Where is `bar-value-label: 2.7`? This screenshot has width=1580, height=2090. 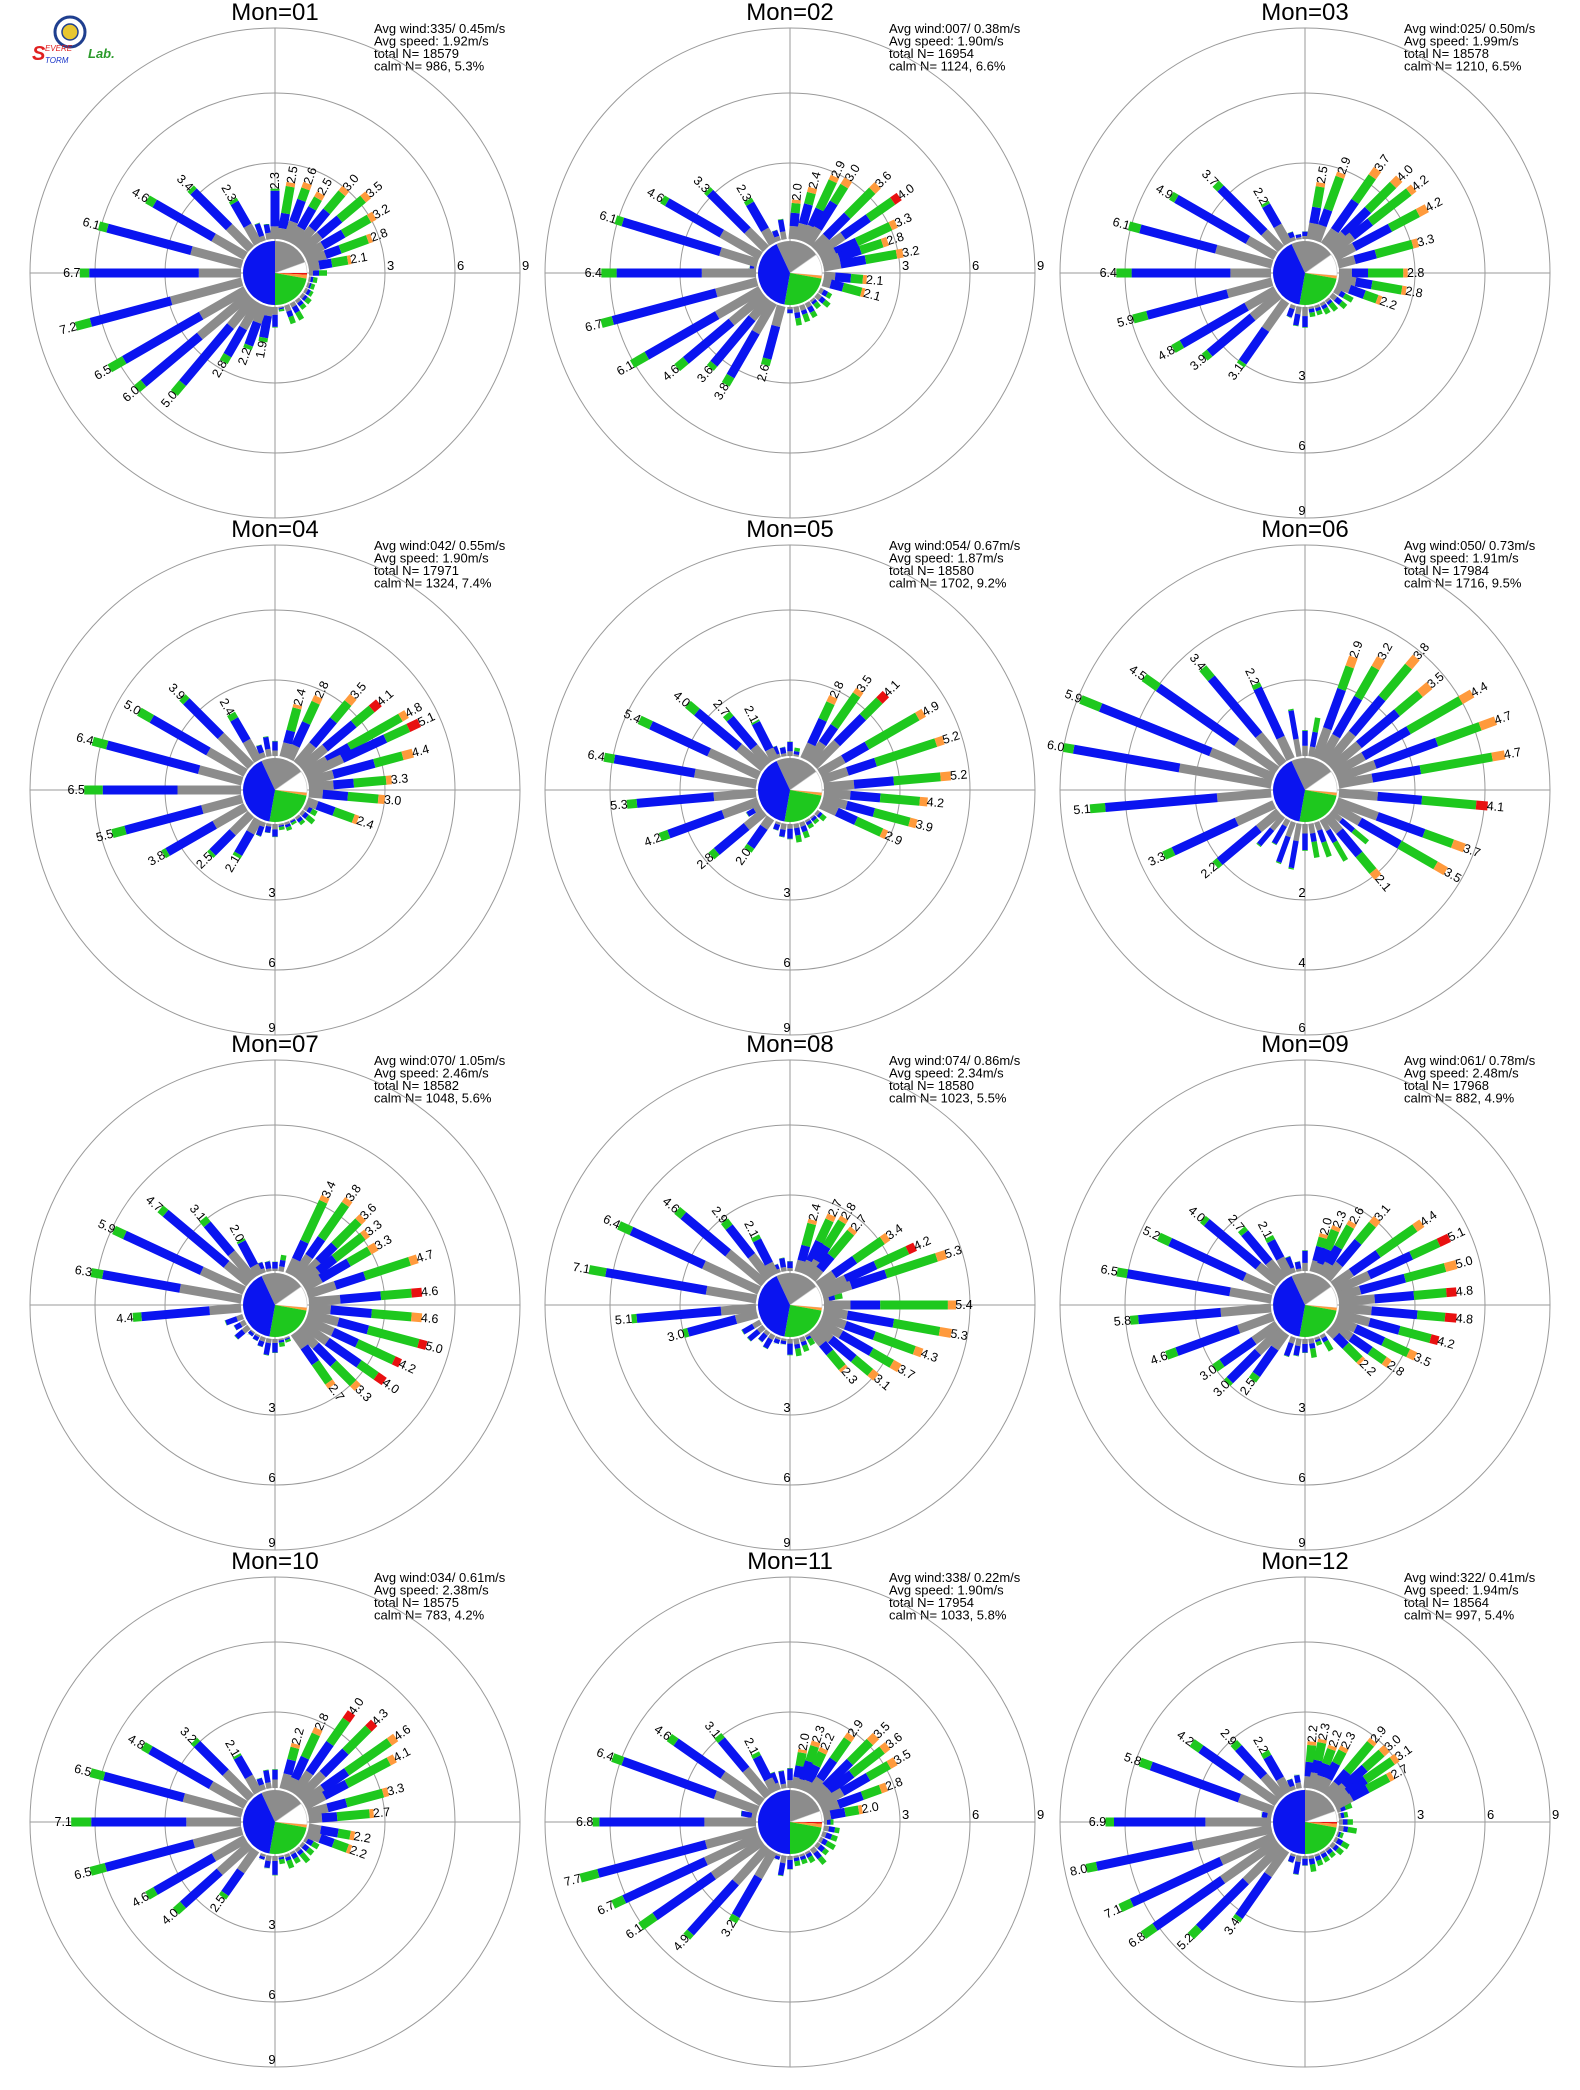
bar-value-label: 2.7 is located at coordinates (835, 1208).